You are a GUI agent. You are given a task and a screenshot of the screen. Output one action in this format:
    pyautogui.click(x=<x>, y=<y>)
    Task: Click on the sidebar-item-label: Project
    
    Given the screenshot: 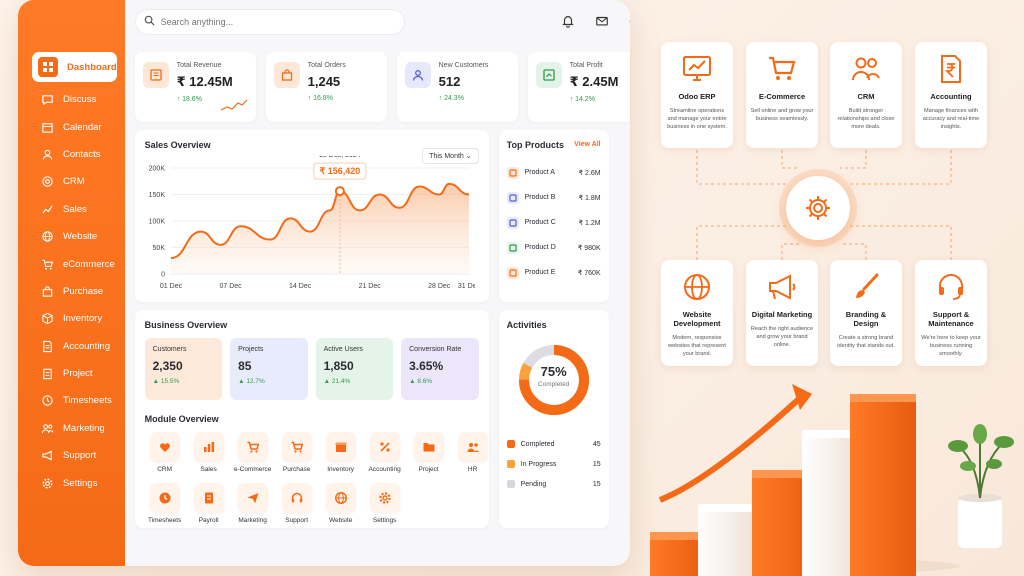 What is the action you would take?
    pyautogui.click(x=78, y=374)
    